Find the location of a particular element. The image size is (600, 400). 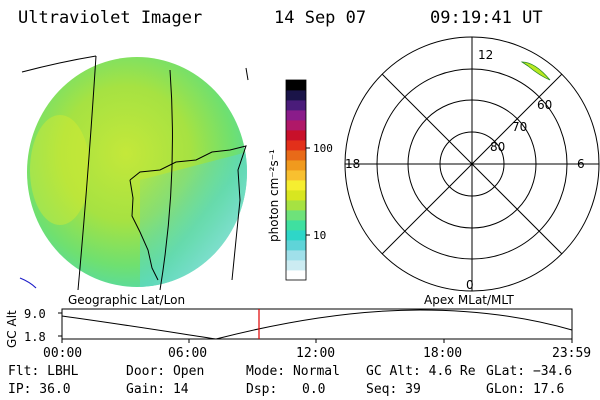

dsp-value: 0.0 is located at coordinates (314, 389).